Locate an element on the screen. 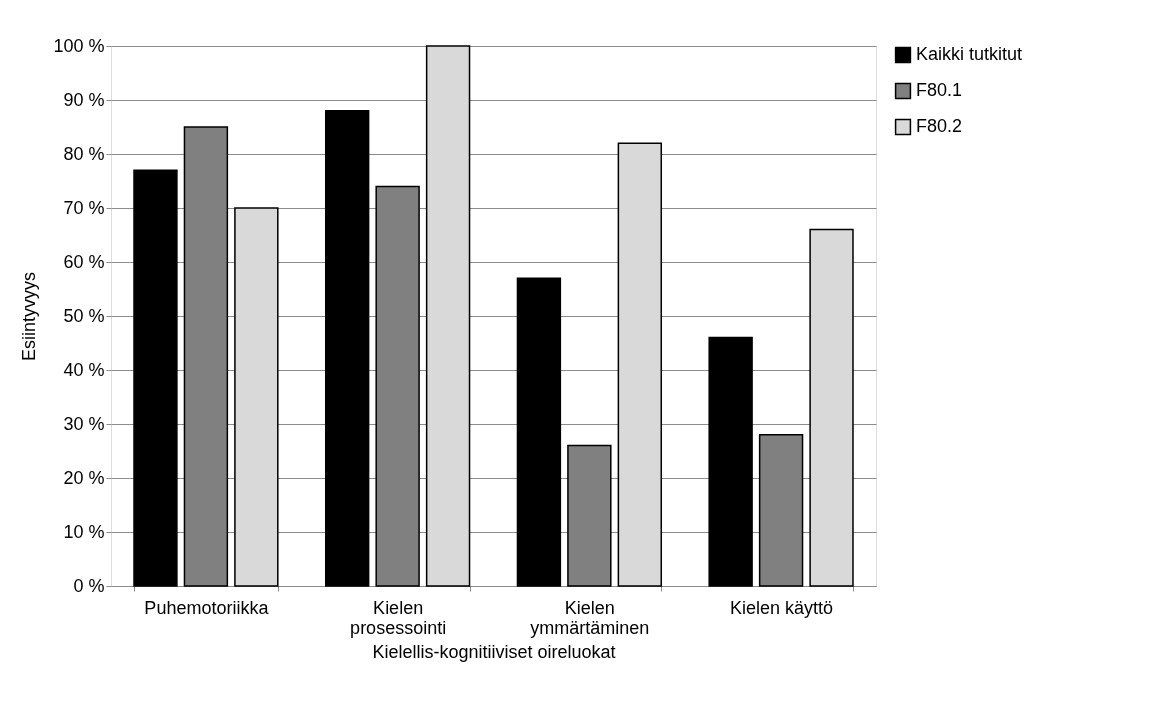 The image size is (1175, 728). y-tick-label: 80 % is located at coordinates (84, 153).